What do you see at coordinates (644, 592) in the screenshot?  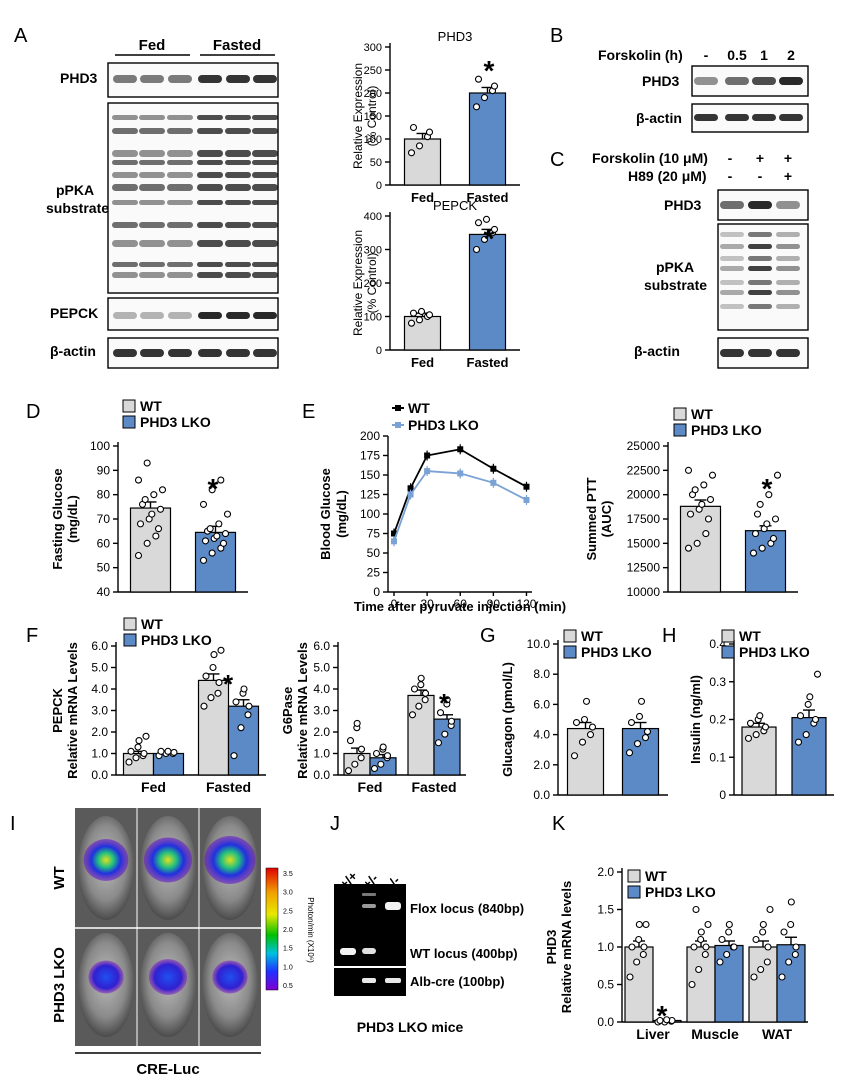 I see `y-tick-label: 10000` at bounding box center [644, 592].